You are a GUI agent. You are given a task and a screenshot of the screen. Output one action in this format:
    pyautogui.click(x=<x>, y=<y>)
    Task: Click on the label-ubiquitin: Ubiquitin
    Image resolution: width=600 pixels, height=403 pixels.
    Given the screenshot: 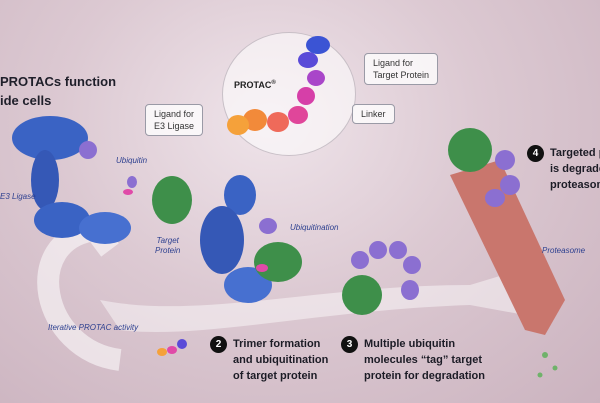 What is the action you would take?
    pyautogui.click(x=132, y=160)
    